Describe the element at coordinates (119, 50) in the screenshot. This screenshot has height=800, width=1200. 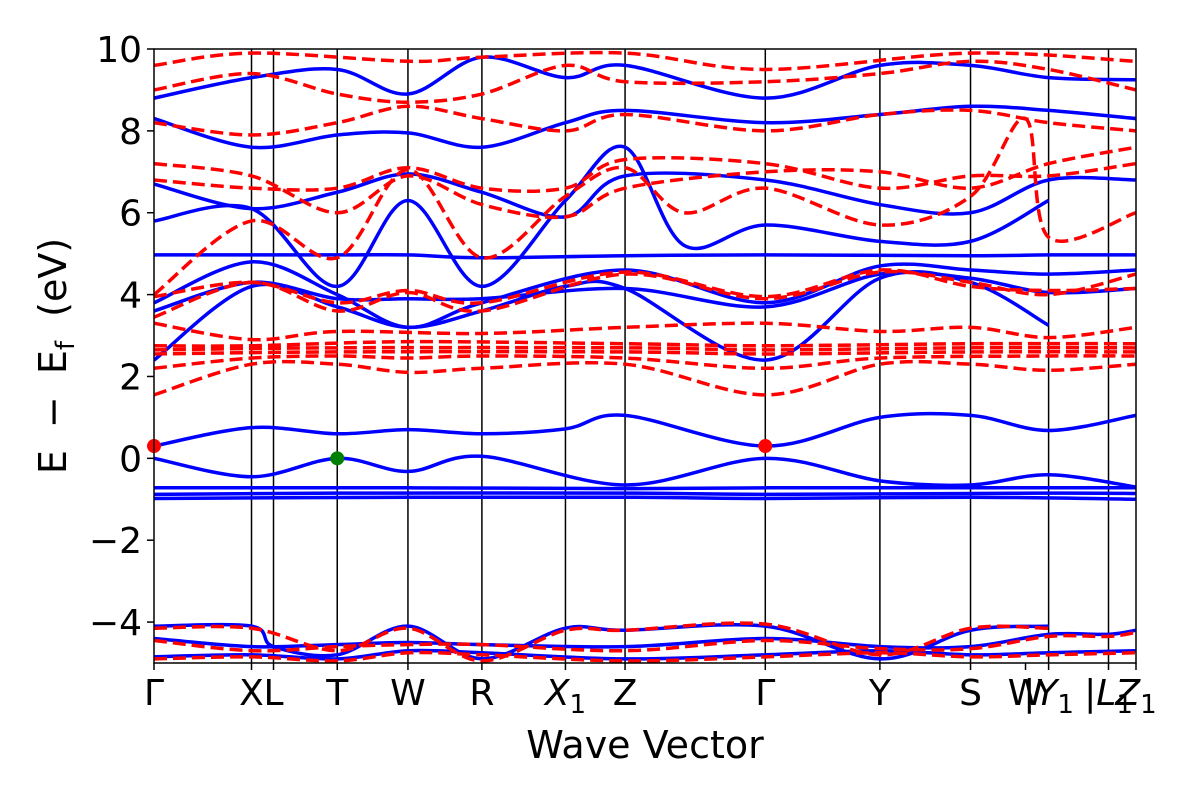
I see `y-tick-label: 10` at that location.